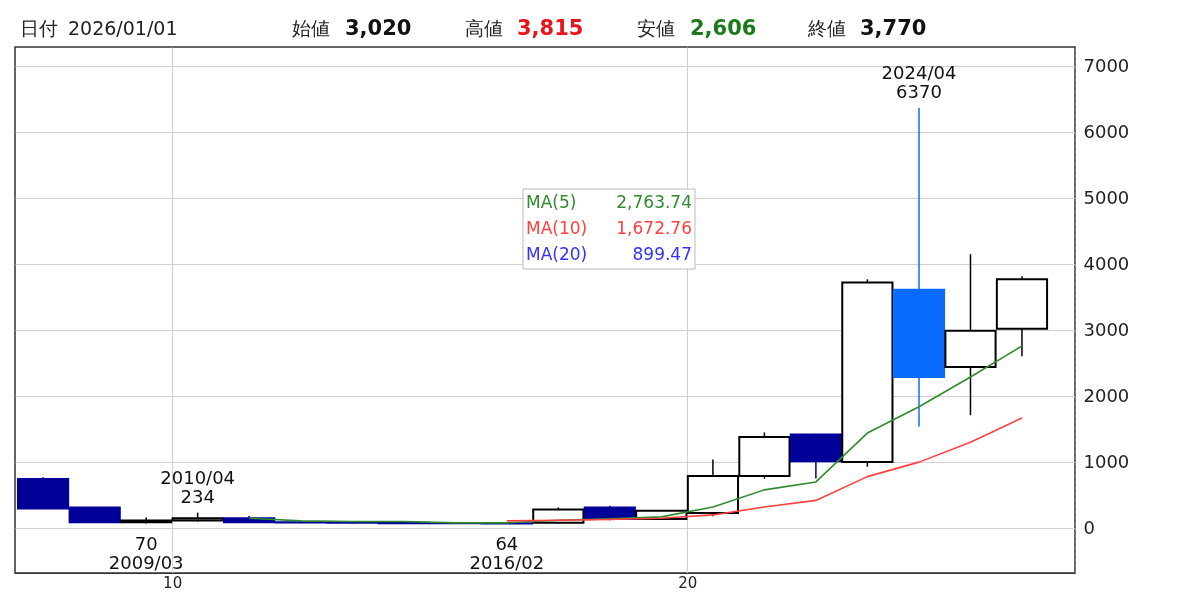 This screenshot has width=1204, height=597. What do you see at coordinates (311, 28) in the screenshot?
I see `text: 始値` at bounding box center [311, 28].